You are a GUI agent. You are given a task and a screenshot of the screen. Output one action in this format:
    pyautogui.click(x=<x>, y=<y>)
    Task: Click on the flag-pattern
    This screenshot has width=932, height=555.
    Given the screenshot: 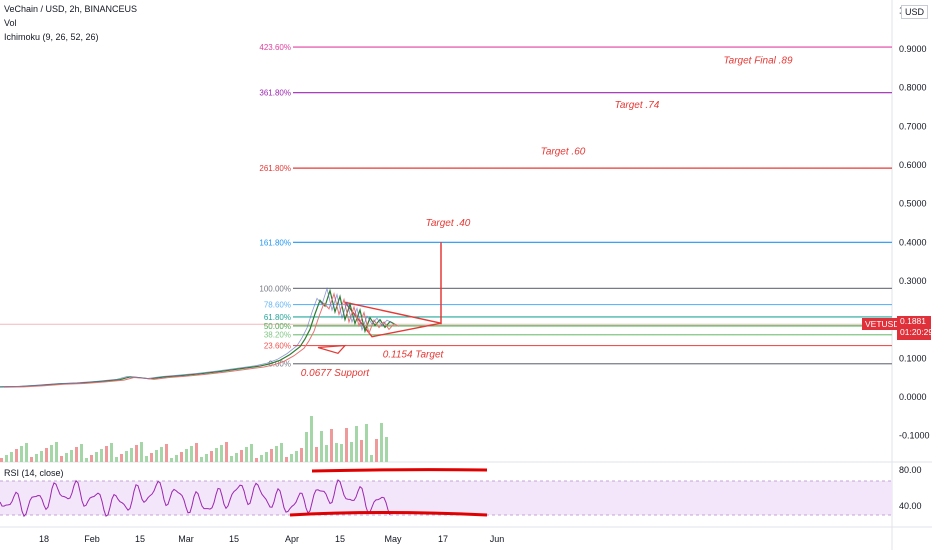 What is the action you would take?
    pyautogui.click(x=332, y=349)
    